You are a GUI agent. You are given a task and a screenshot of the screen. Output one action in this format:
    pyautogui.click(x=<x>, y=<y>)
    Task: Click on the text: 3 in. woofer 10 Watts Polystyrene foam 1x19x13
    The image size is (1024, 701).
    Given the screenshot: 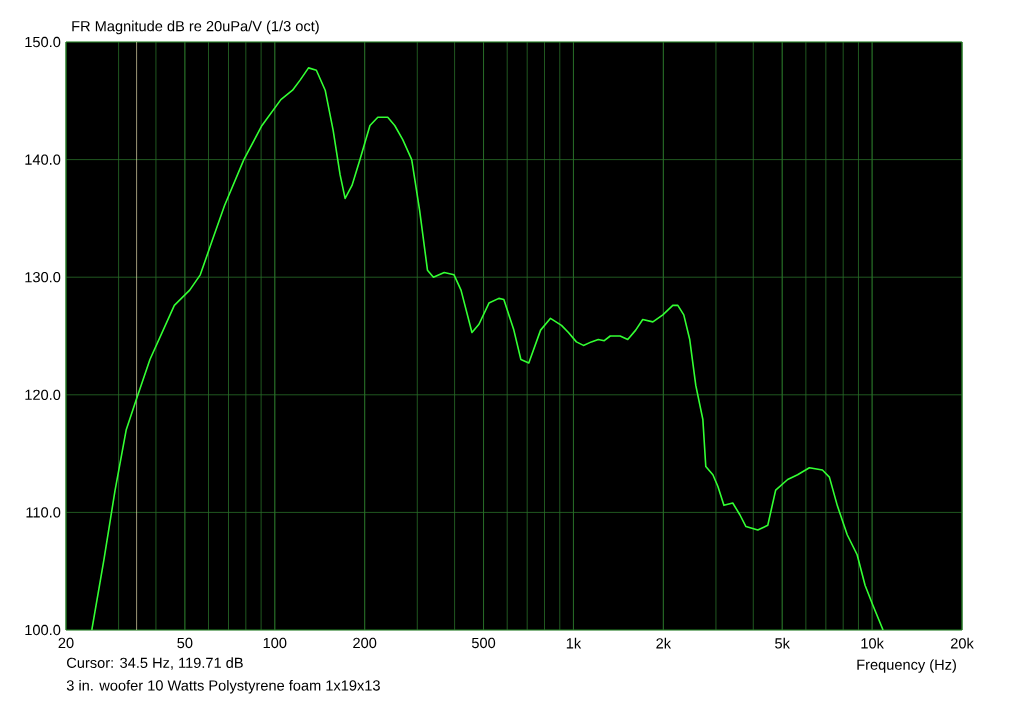 What is the action you would take?
    pyautogui.click(x=223, y=686)
    